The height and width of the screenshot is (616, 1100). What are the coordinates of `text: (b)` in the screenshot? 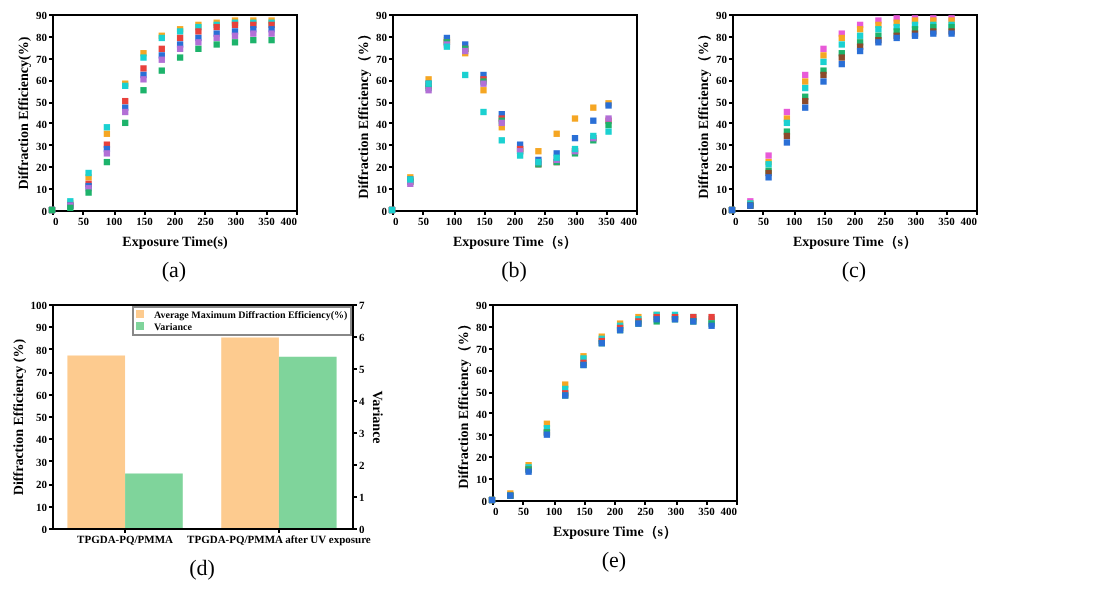 It's located at (514, 271).